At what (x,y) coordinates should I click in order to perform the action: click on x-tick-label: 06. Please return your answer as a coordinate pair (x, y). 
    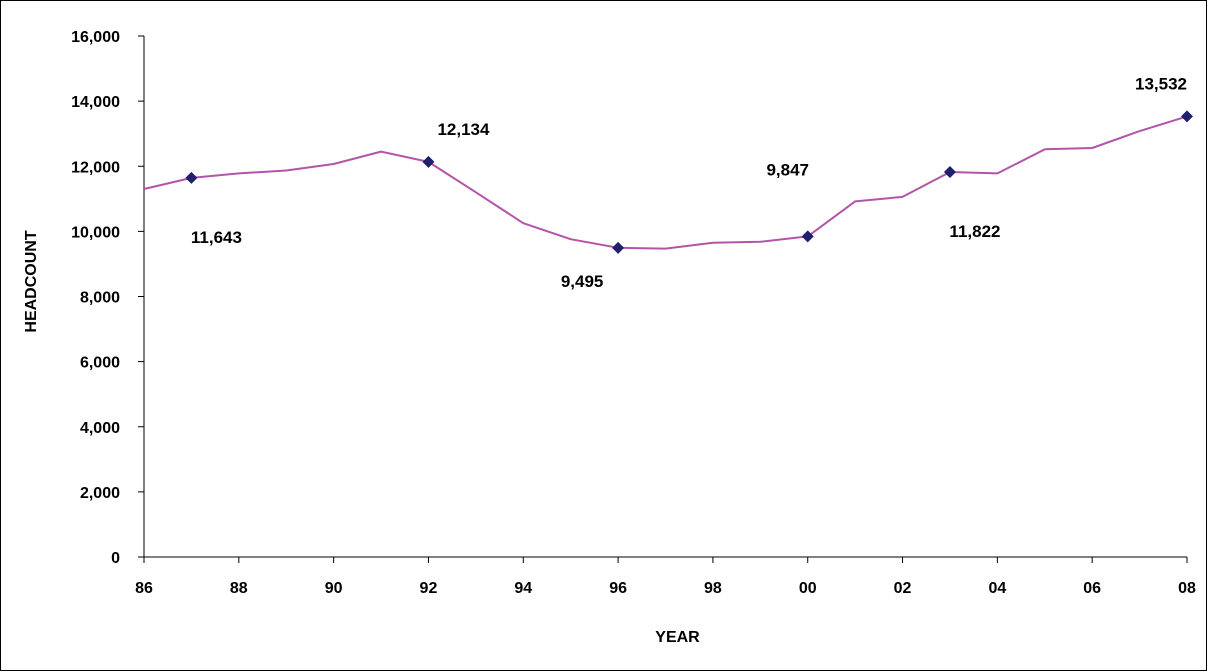
    Looking at the image, I should click on (1092, 588).